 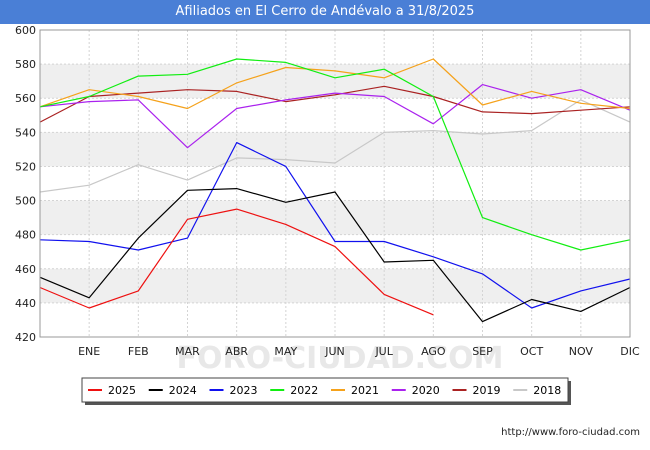 What do you see at coordinates (365, 390) in the screenshot?
I see `legend-label-2021: 2021` at bounding box center [365, 390].